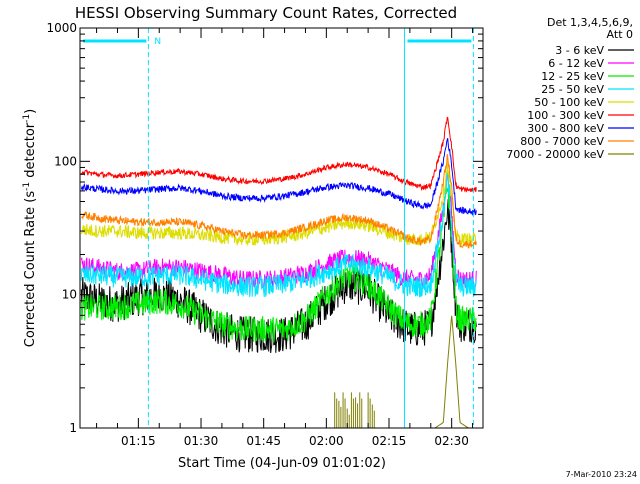  I want to click on legend-label: 100 - 300 keV, so click(565, 115).